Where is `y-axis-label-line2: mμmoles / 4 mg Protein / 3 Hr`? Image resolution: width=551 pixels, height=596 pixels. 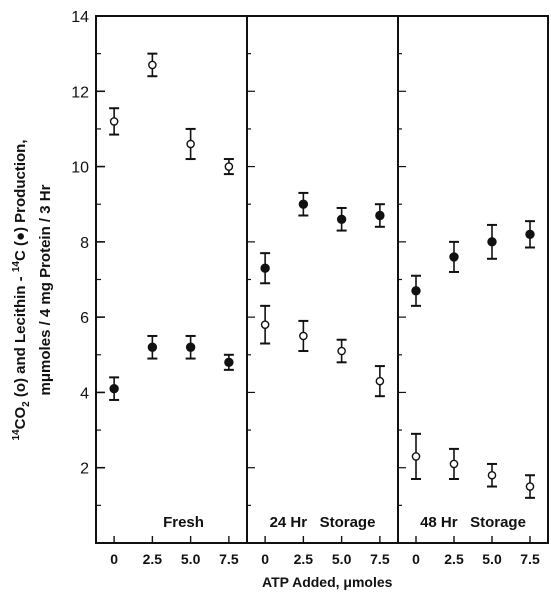 y-axis-label-line2: mμmoles / 4 mg Protein / 3 Hr is located at coordinates (45, 290).